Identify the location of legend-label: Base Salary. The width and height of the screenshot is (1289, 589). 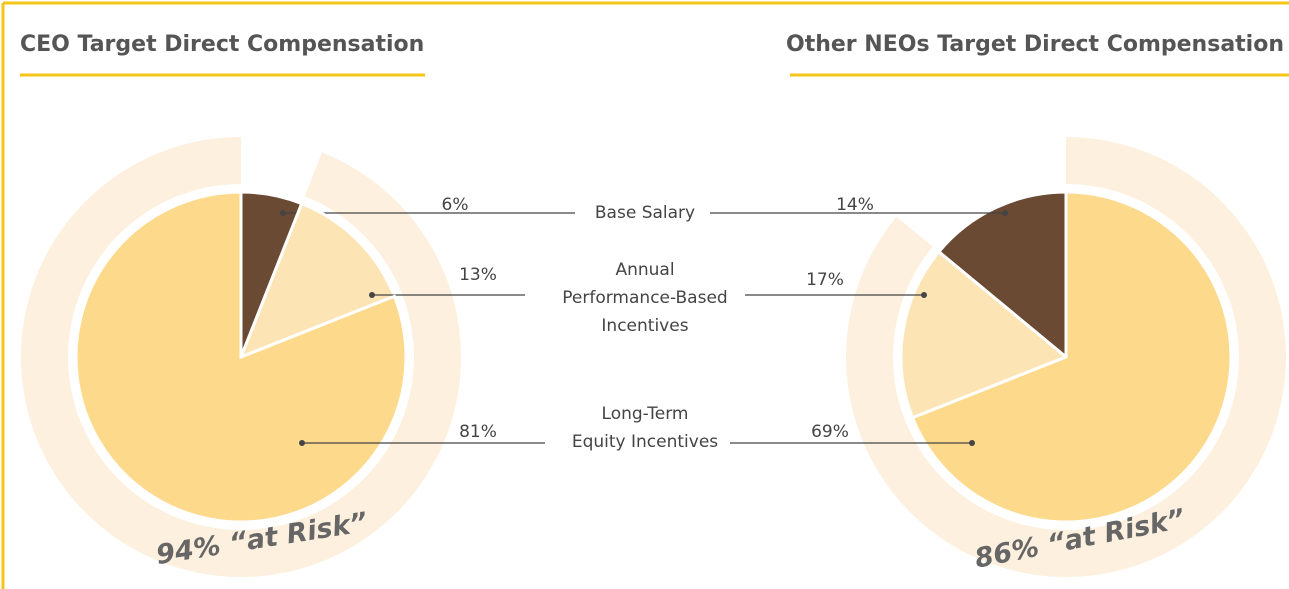
(645, 213).